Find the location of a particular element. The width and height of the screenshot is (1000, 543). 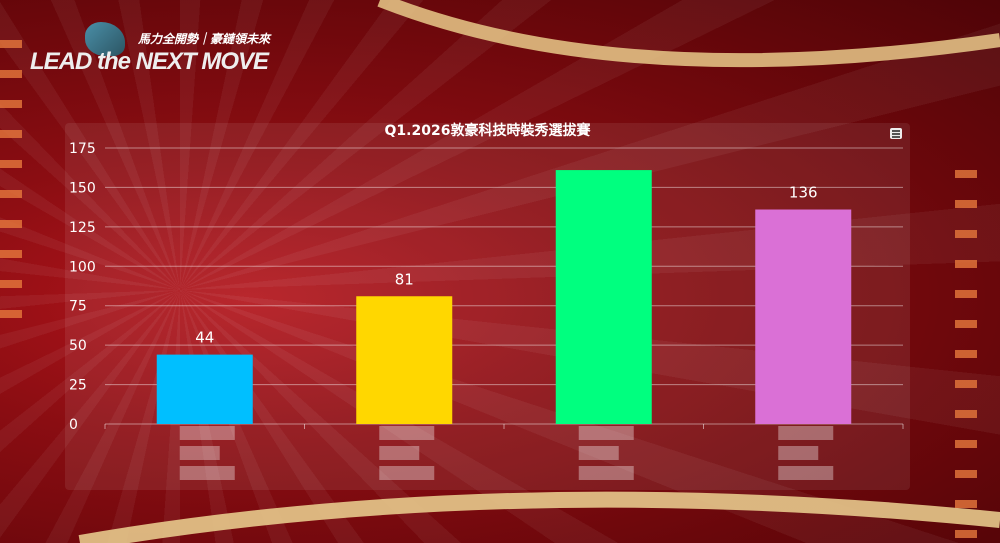

y-tick-label: 175 is located at coordinates (82, 149).